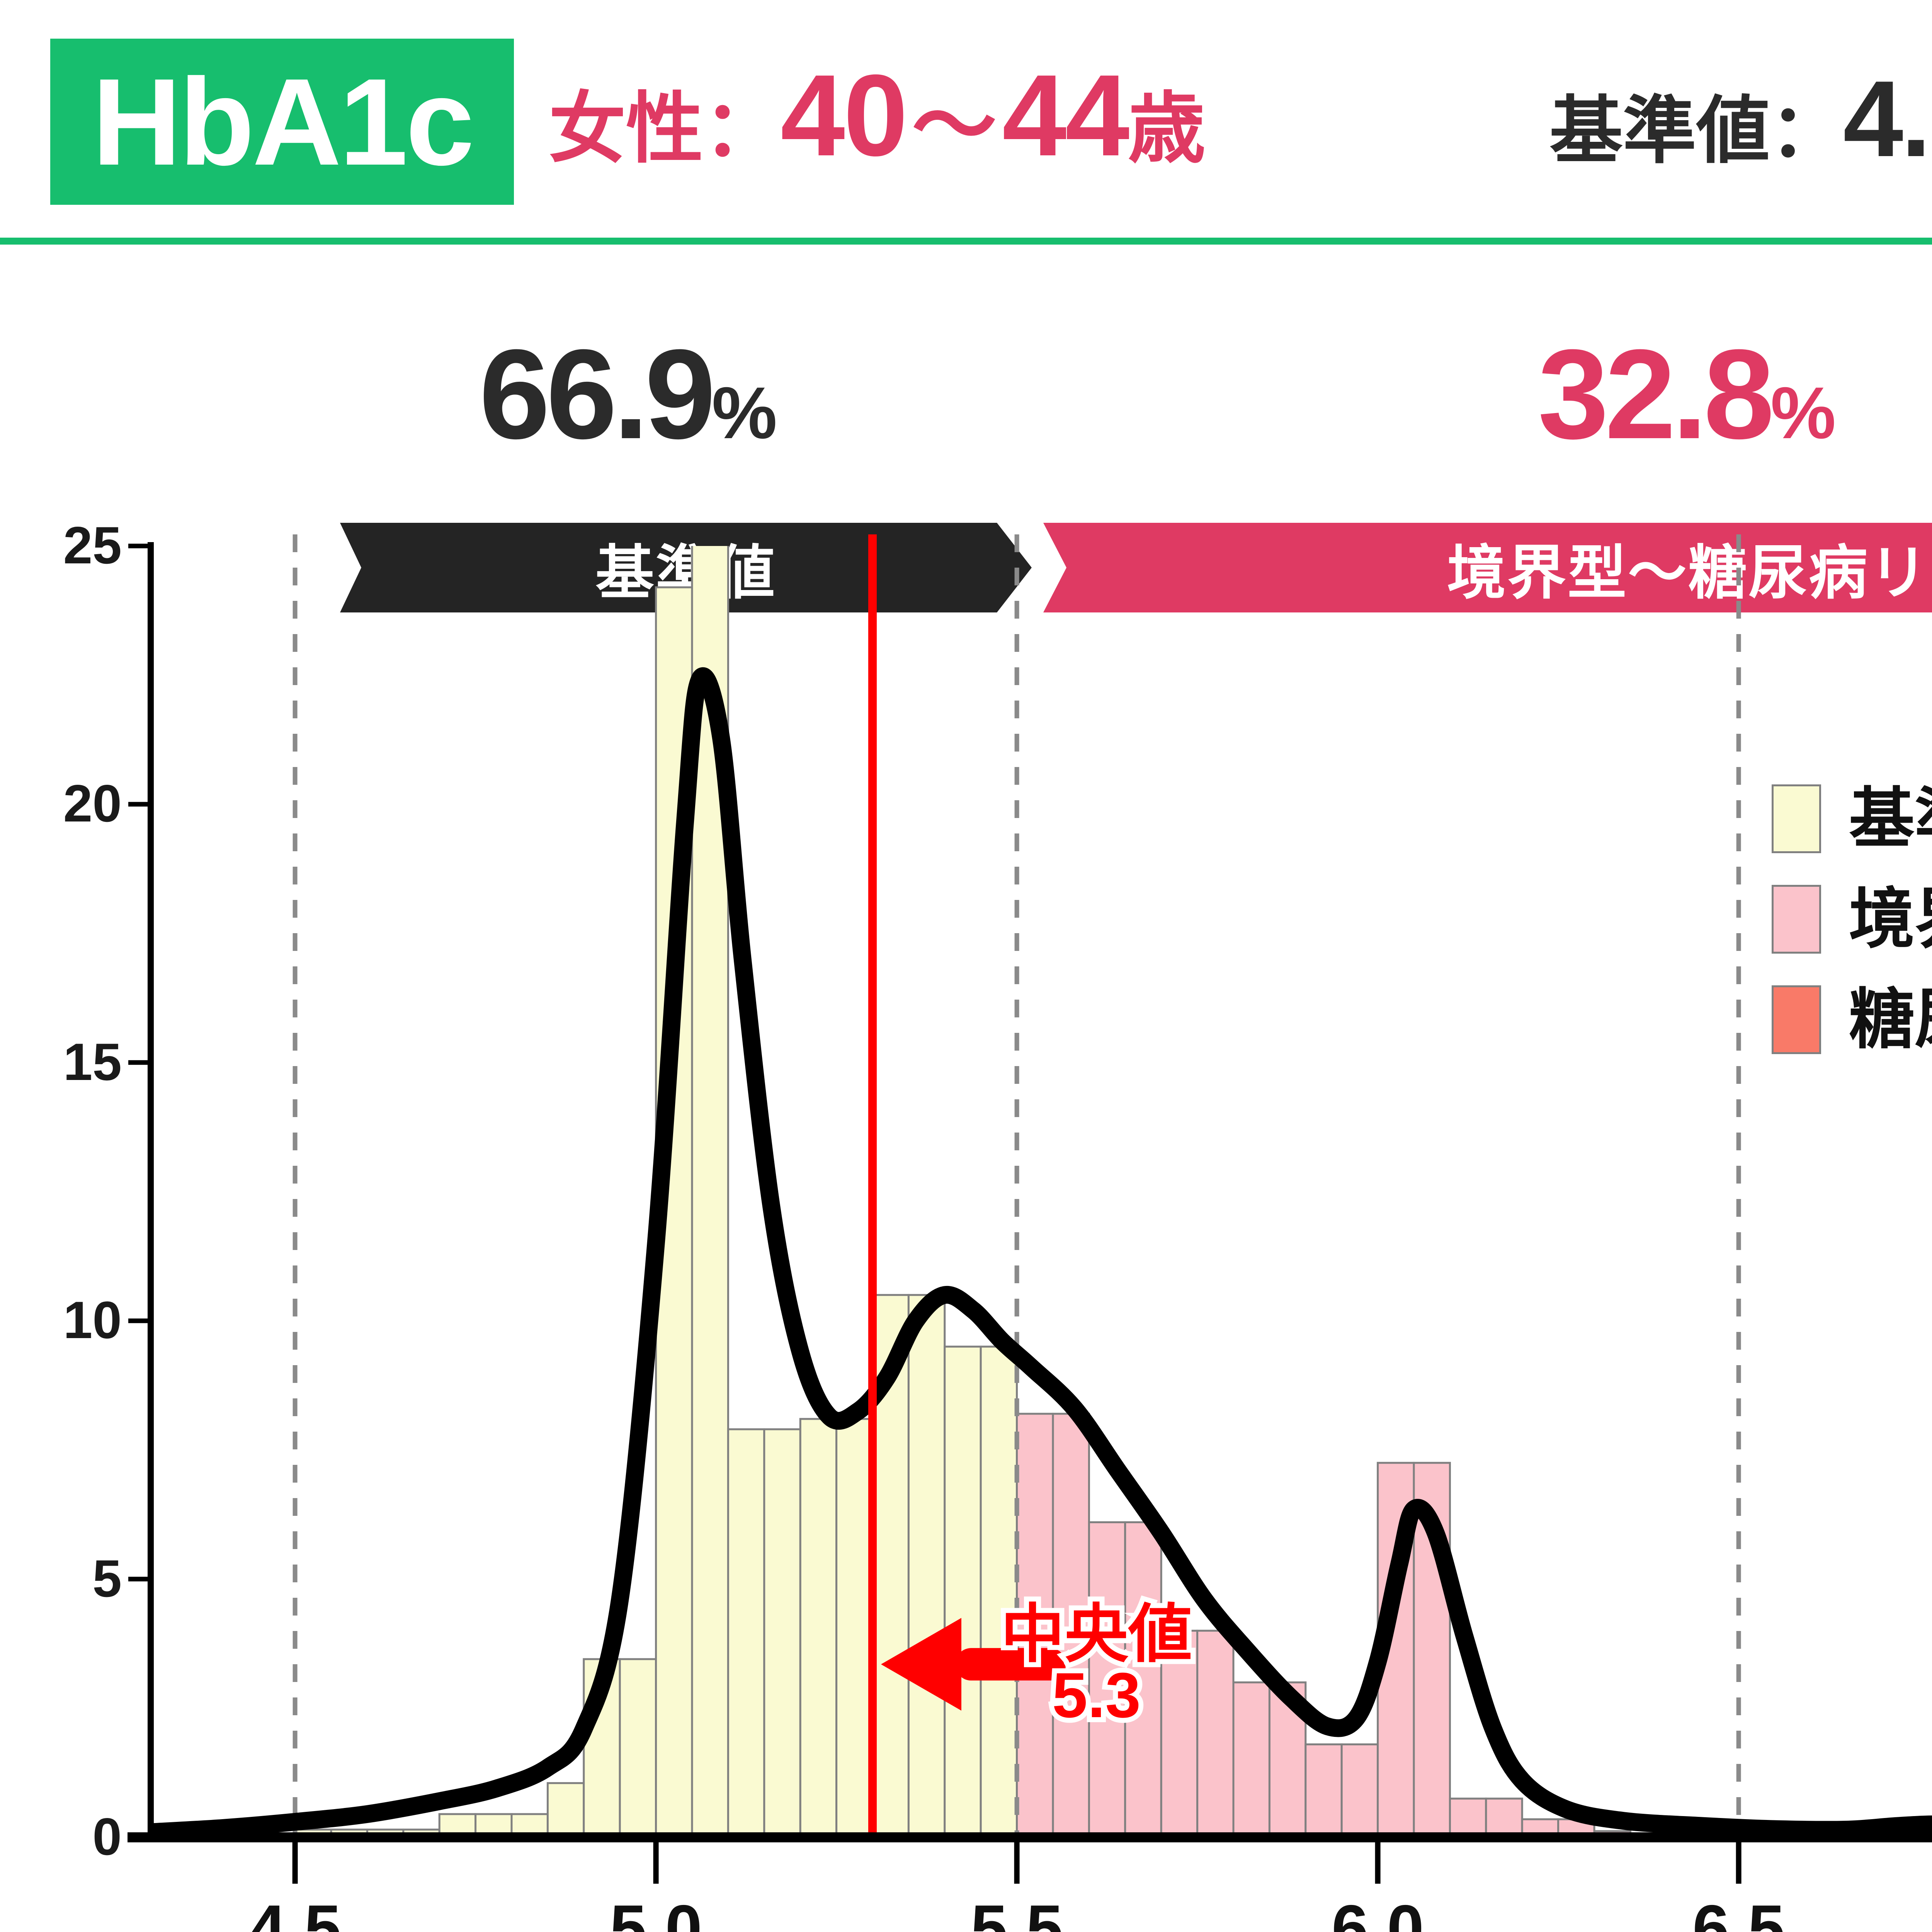  Describe the element at coordinates (1891, 819) in the screenshot. I see `legend-item-label: 基準値` at that location.